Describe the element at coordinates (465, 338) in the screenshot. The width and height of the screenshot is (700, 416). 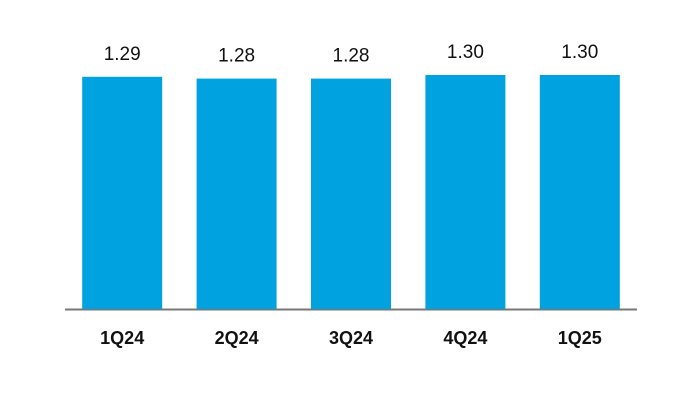
I see `x-tick-label: 4Q24` at that location.